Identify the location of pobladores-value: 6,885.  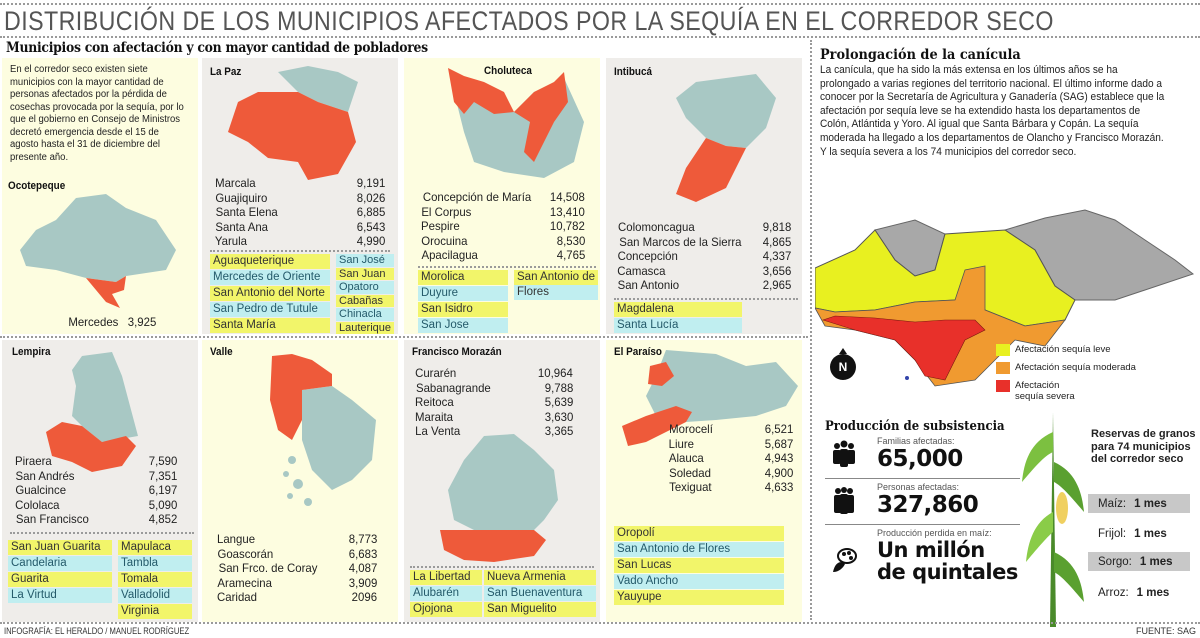
(371, 212).